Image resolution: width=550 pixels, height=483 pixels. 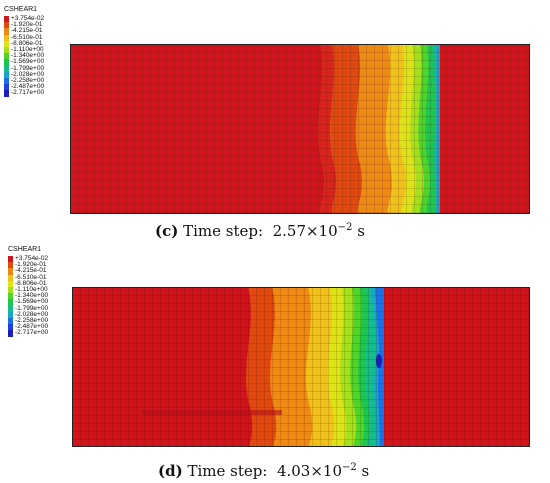 I want to click on caption-letter: (d), so click(x=170, y=471).